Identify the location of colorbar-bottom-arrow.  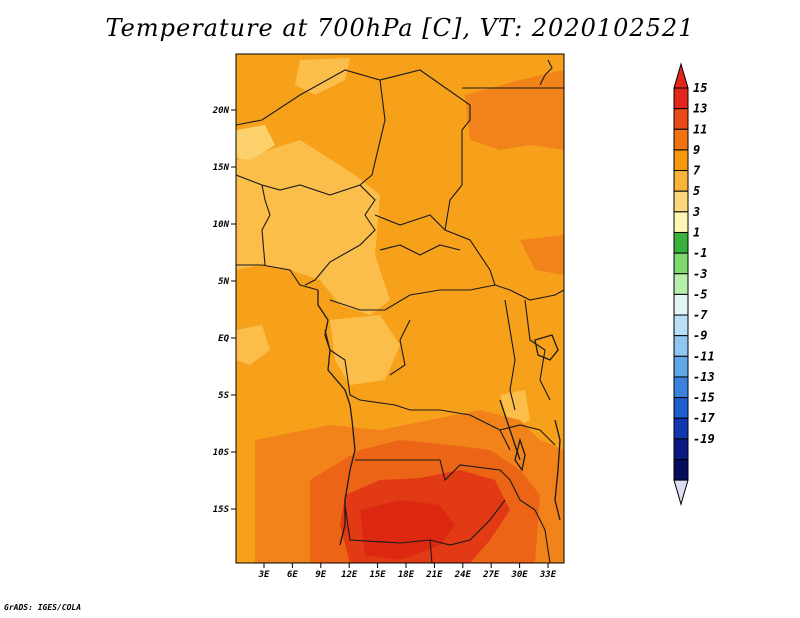
(681, 492).